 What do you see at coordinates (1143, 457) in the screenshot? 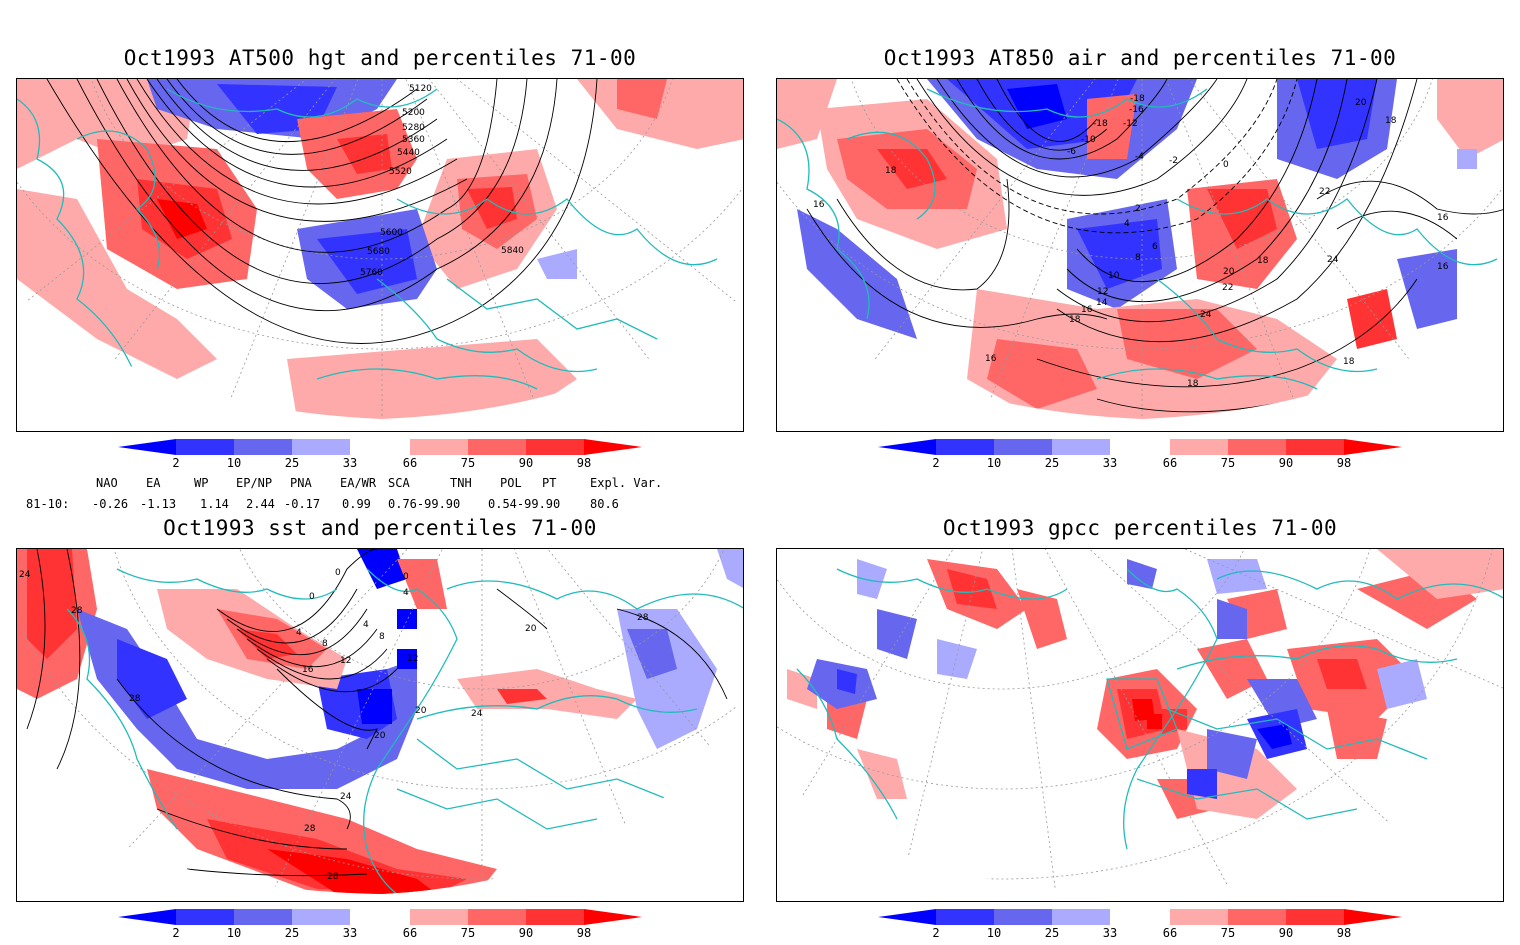
I see `air-colorbar: 2 10 25 33 66 75 90 98` at bounding box center [1143, 457].